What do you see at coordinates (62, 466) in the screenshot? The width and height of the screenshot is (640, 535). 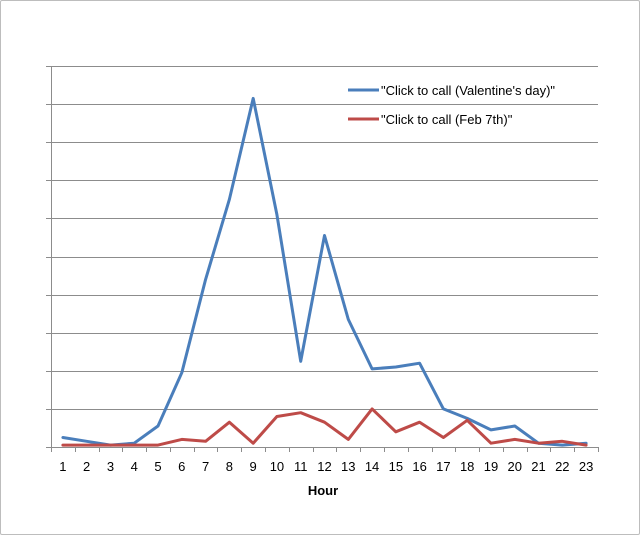 I see `x-tick-label: 1` at bounding box center [62, 466].